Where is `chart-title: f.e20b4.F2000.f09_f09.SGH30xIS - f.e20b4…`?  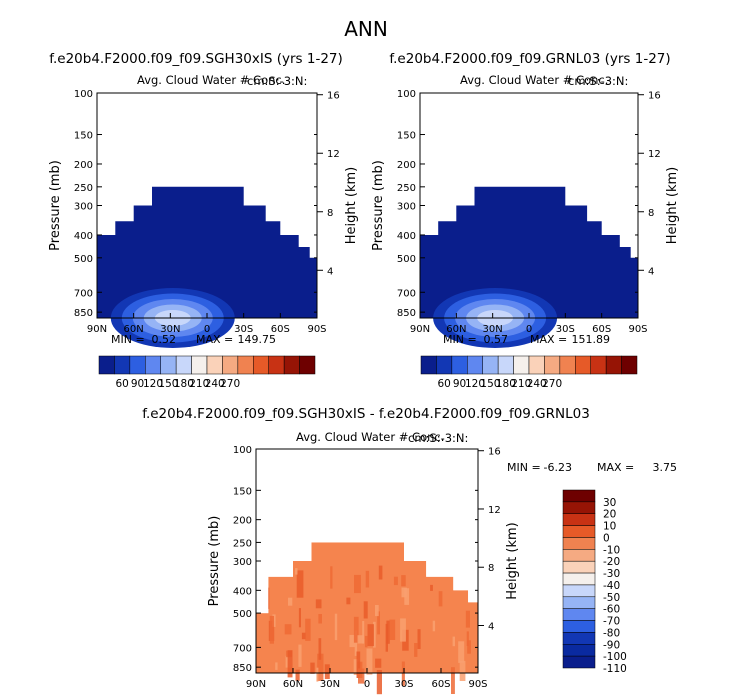 chart-title: f.e20b4.F2000.f09_f09.SGH30xIS - f.e20b4… is located at coordinates (366, 414).